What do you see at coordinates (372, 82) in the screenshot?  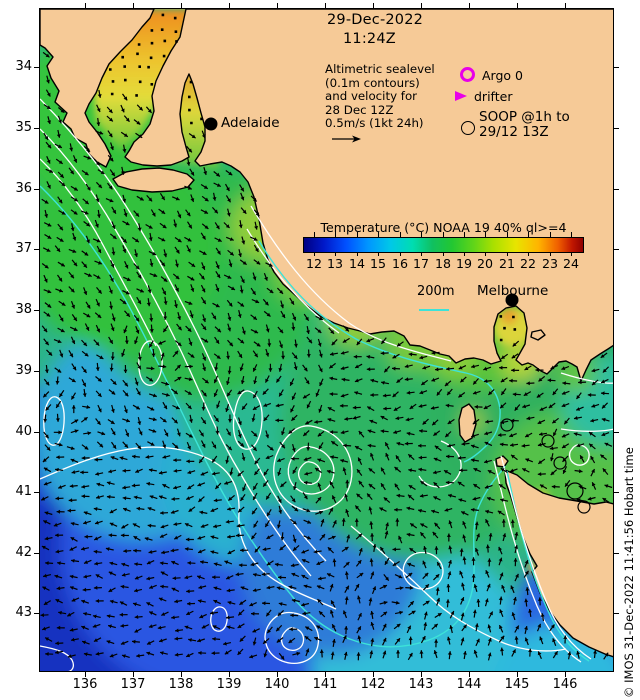 I see `altimetric-note-line2: (0.1m contours)` at bounding box center [372, 82].